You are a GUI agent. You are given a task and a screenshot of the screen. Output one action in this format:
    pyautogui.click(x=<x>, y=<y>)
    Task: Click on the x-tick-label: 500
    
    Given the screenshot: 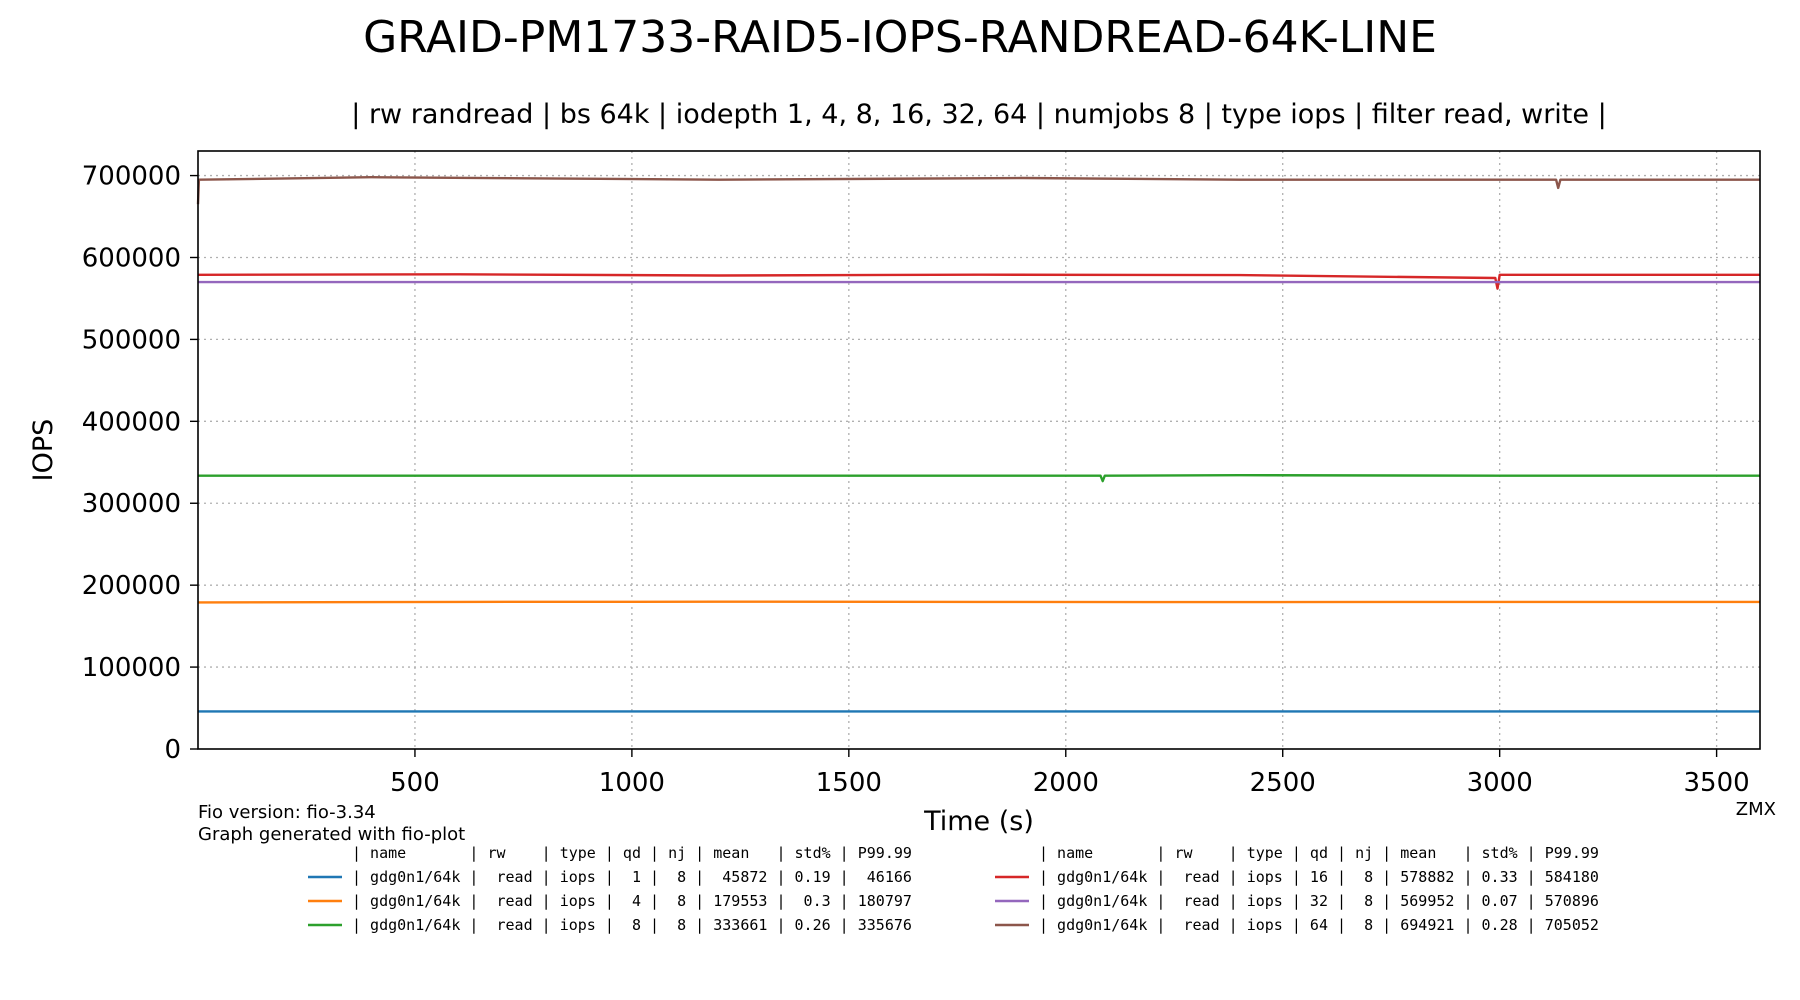 What is the action you would take?
    pyautogui.click(x=415, y=783)
    